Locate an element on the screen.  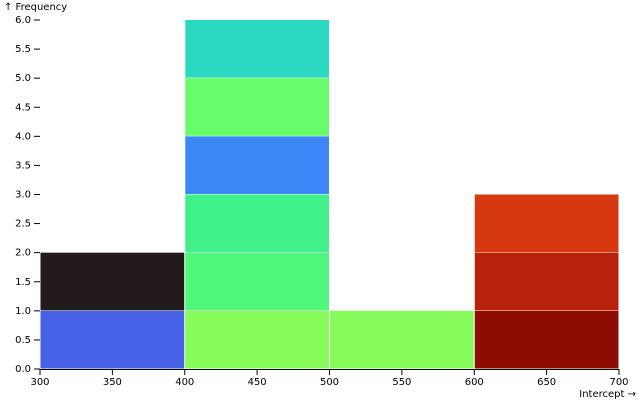
y-tick-label: 6.0 is located at coordinates (23, 20).